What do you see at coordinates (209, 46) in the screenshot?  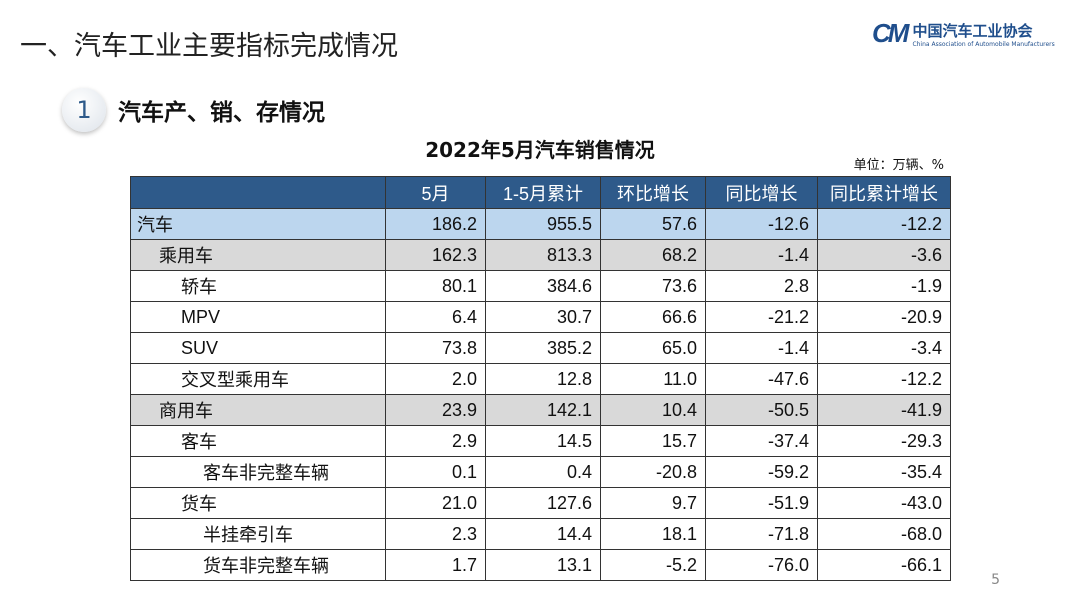 I see `slide-title: 一、汽车工业主要指标完成情况` at bounding box center [209, 46].